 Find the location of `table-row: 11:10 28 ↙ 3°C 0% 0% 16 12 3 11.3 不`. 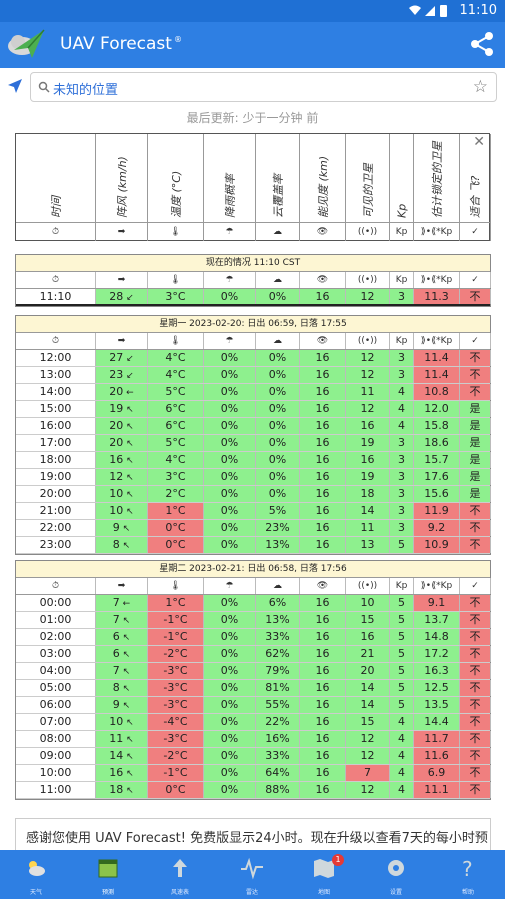

table-row: 11:10 28 ↙ 3°C 0% 0% 16 12 3 11.3 不 is located at coordinates (253, 297).